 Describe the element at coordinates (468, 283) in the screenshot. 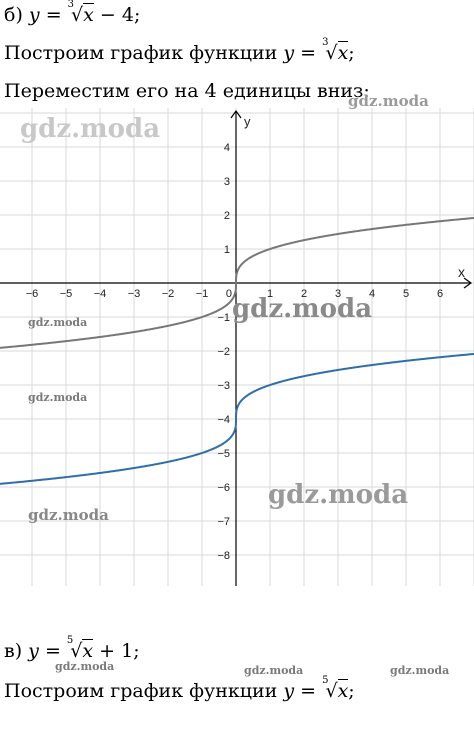

I see `x-axis-arrow` at that location.